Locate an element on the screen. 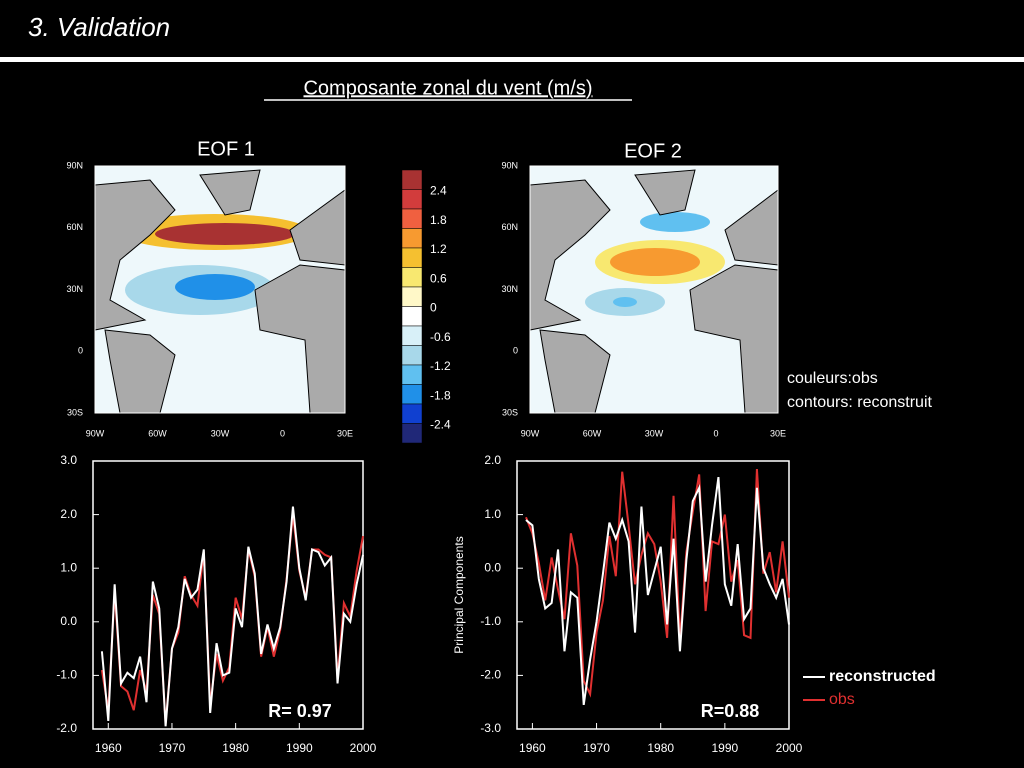 This screenshot has height=768, width=1024. map-eof2 is located at coordinates (654, 289).